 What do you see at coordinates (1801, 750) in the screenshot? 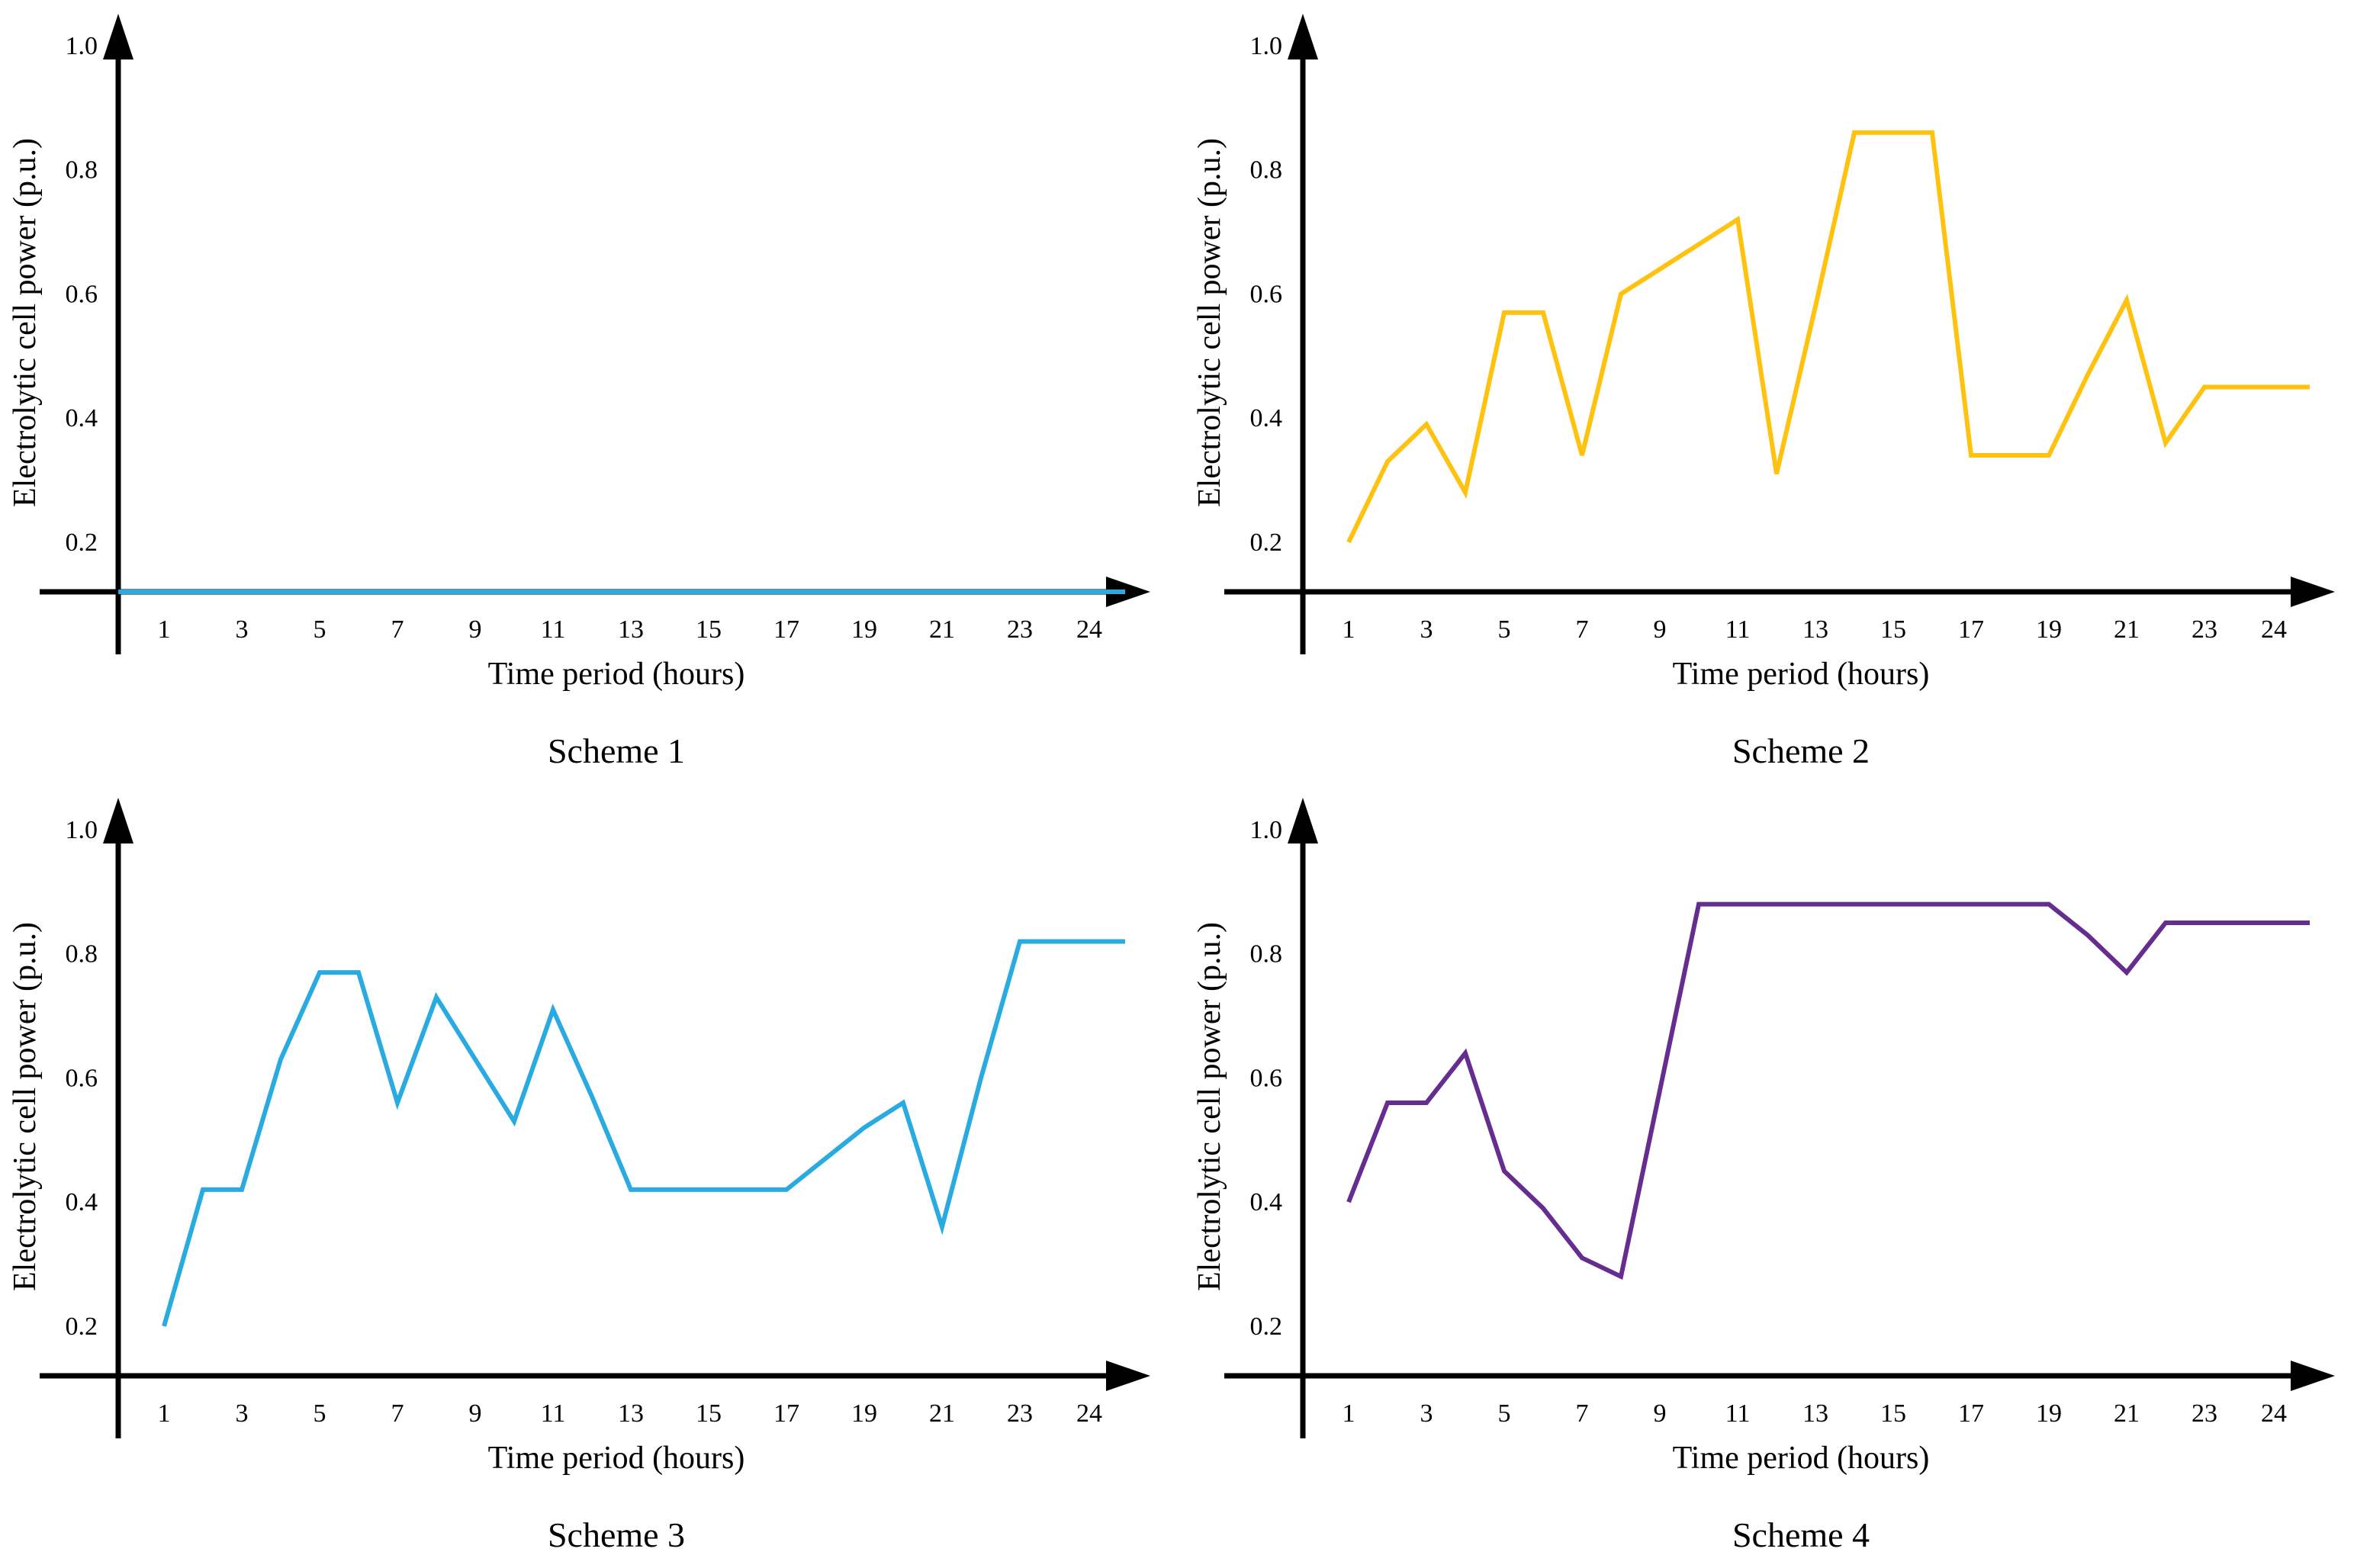
I see `chart-title: Scheme 2` at bounding box center [1801, 750].